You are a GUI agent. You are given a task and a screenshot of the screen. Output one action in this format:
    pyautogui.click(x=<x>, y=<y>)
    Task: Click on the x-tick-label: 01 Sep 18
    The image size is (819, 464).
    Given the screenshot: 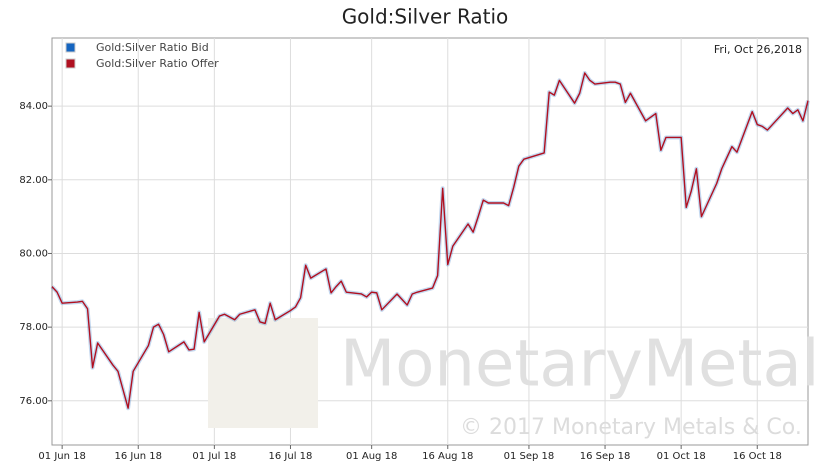 What is the action you would take?
    pyautogui.click(x=529, y=456)
    